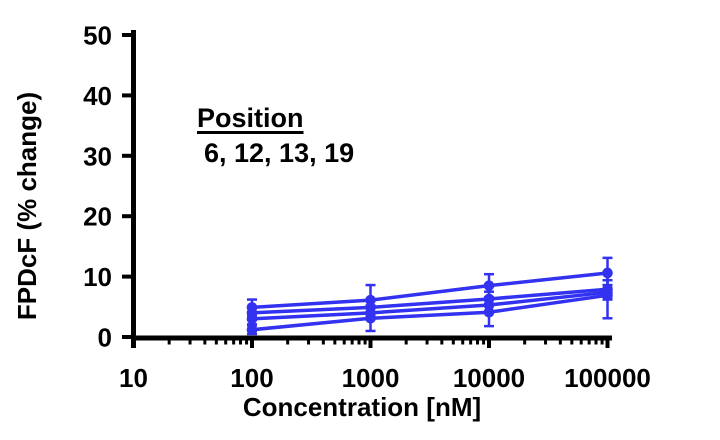 Image resolution: width=720 pixels, height=440 pixels. Describe the element at coordinates (97, 217) in the screenshot. I see `y-tick-label: 20` at that location.